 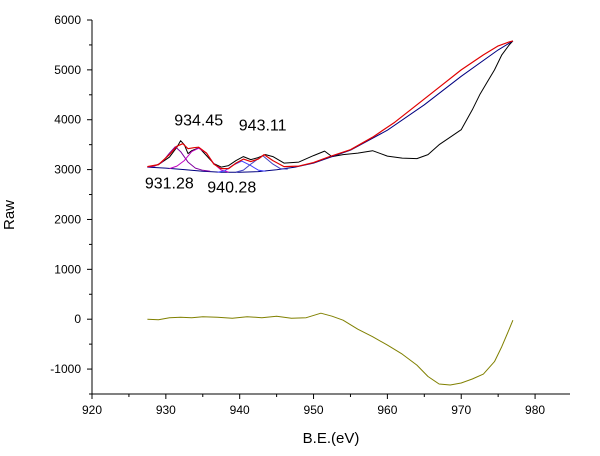 I want to click on x-tick-label: 980, so click(x=535, y=410).